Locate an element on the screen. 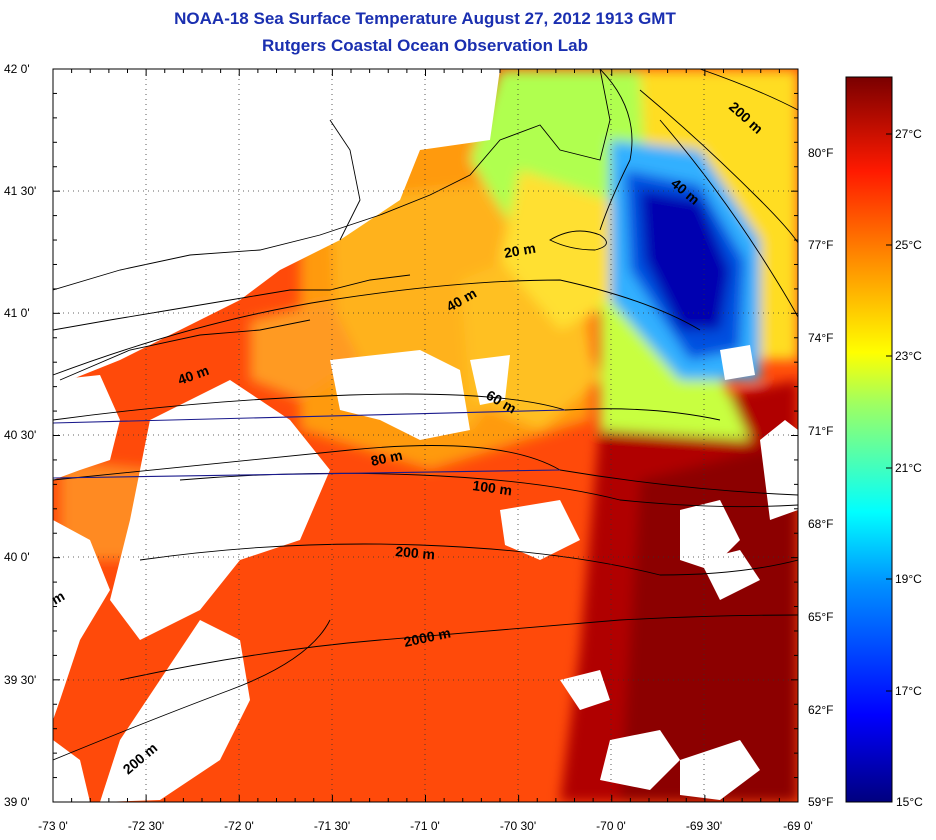 This screenshot has height=840, width=936. celsius-label: 27°C is located at coordinates (908, 134).